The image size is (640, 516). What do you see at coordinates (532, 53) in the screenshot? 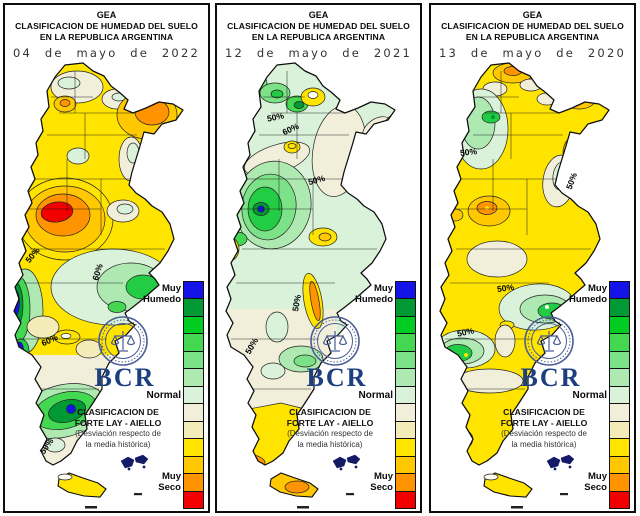
I see `map-date: 13 de mayo de 2020` at bounding box center [532, 53].